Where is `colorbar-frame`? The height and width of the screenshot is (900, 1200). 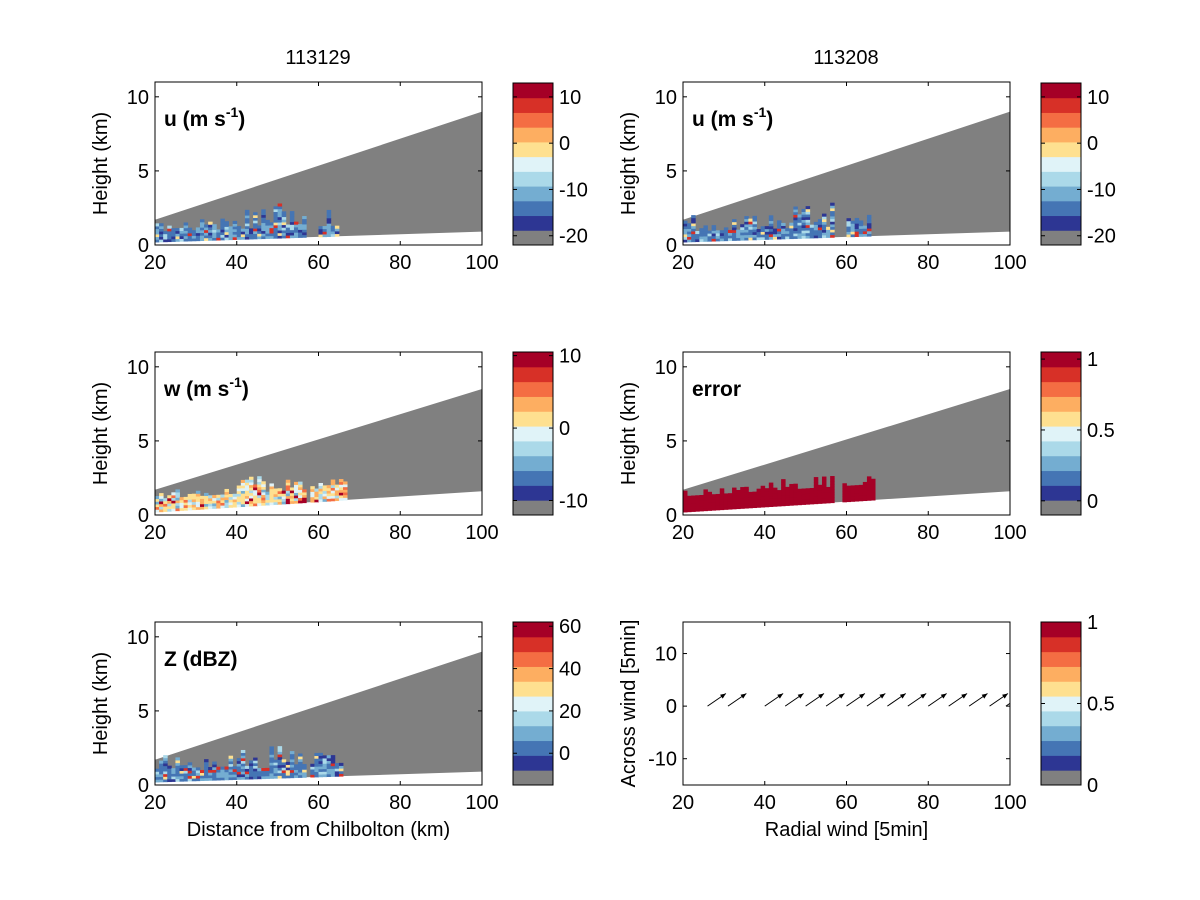 colorbar-frame is located at coordinates (533, 433).